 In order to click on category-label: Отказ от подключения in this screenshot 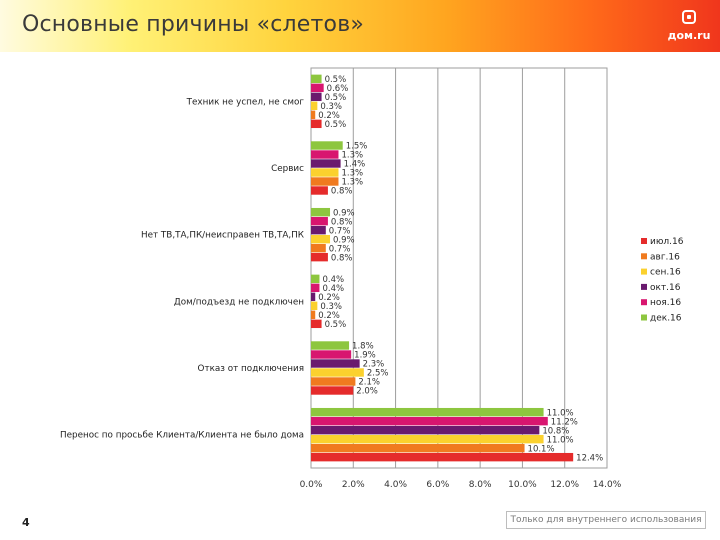, I will do `click(251, 369)`.